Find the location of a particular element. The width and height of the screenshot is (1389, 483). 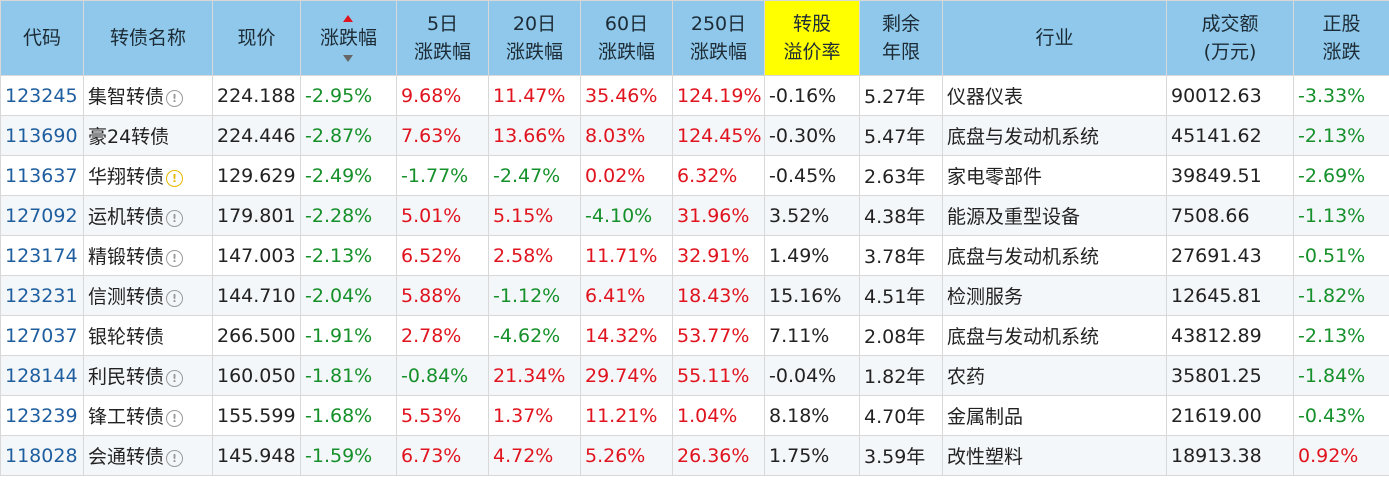

cell-name: 运机转债! is located at coordinates (148, 215).